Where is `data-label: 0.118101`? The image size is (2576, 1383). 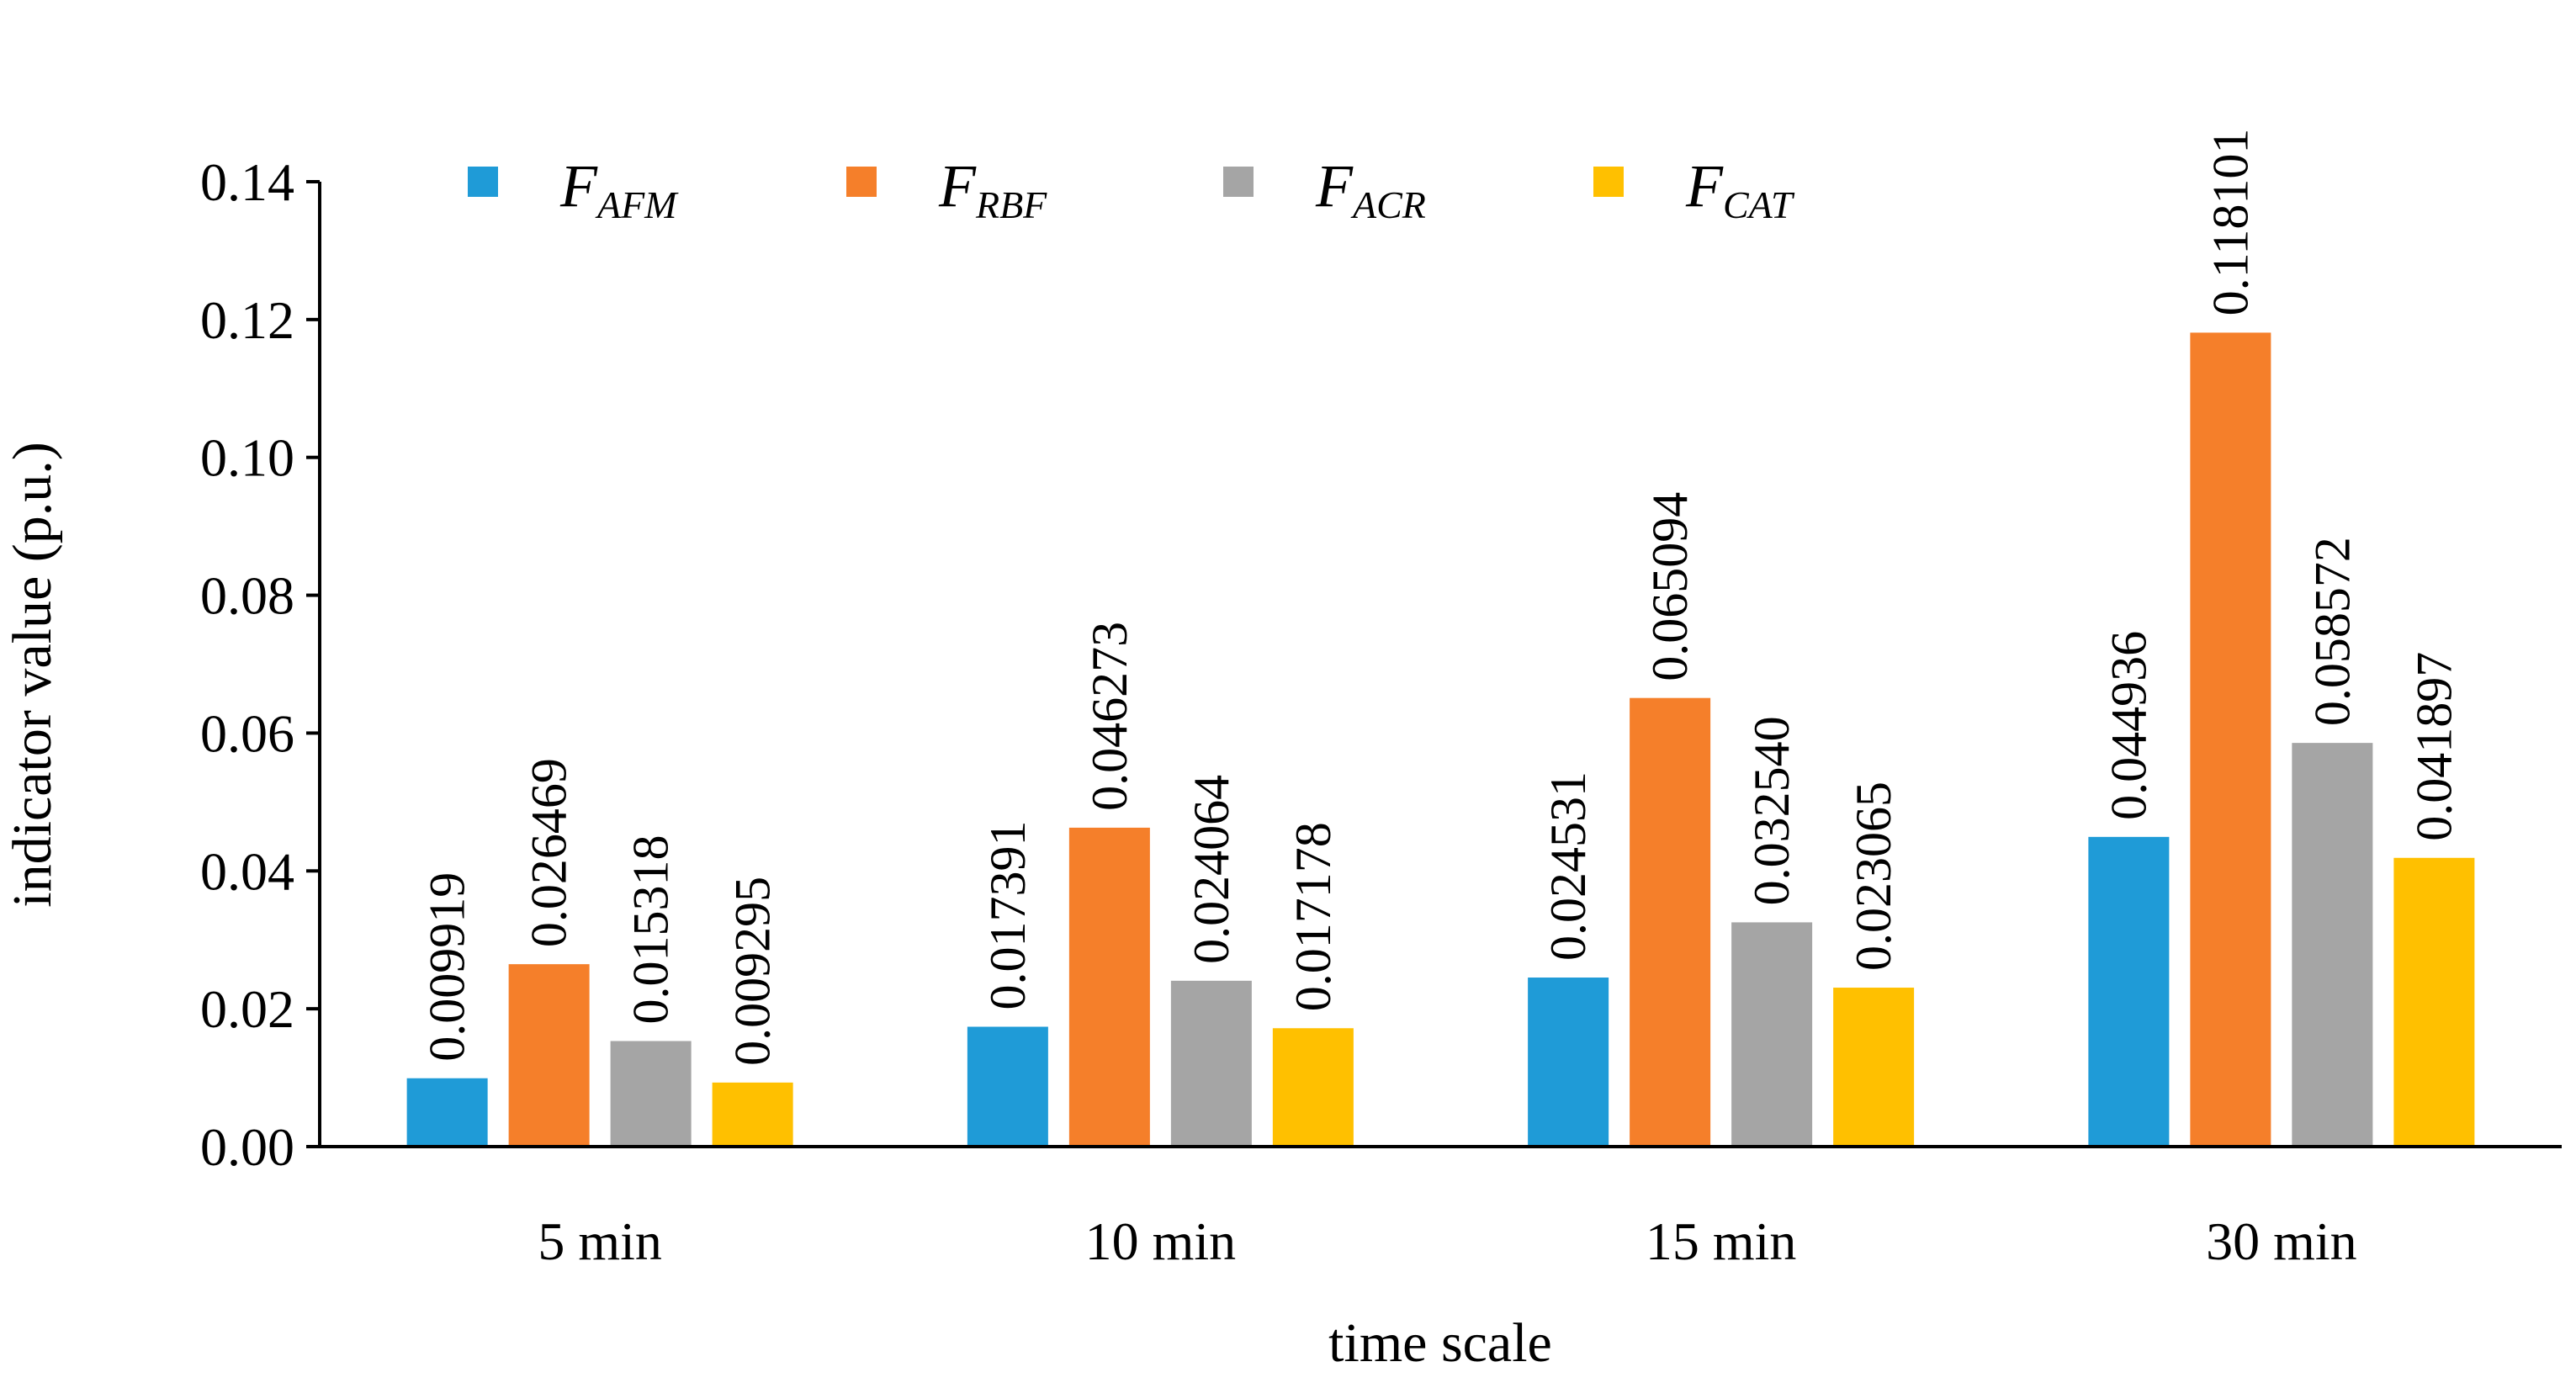
data-label: 0.118101 is located at coordinates (2230, 222).